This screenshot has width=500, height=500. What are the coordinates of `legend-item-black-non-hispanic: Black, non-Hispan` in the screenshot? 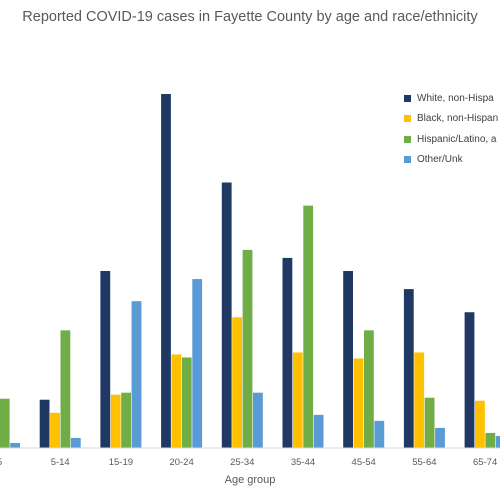 It's located at (451, 119).